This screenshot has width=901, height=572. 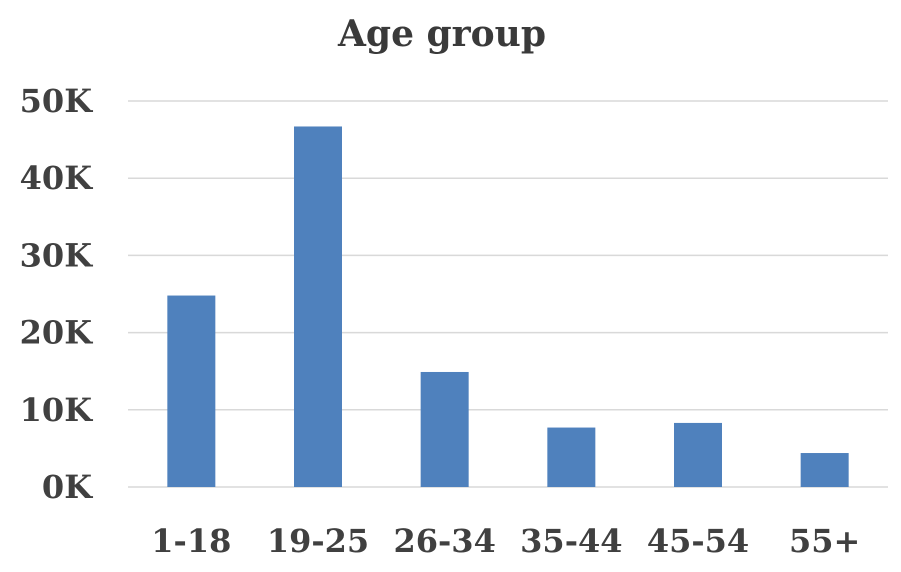 What do you see at coordinates (505, 541) in the screenshot?
I see `x-axis-ticks: 1-18 19-25 26-34 35-44 45-54 55+` at bounding box center [505, 541].